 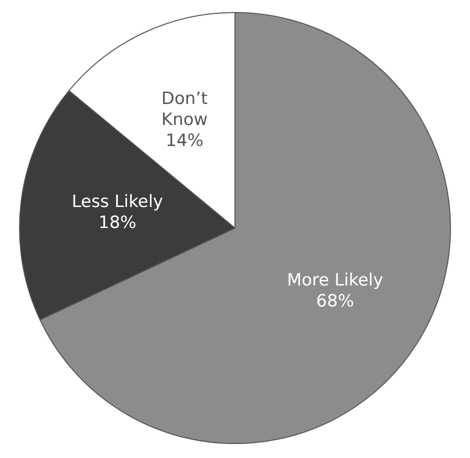 What do you see at coordinates (185, 141) in the screenshot?
I see `data-label: 14%` at bounding box center [185, 141].